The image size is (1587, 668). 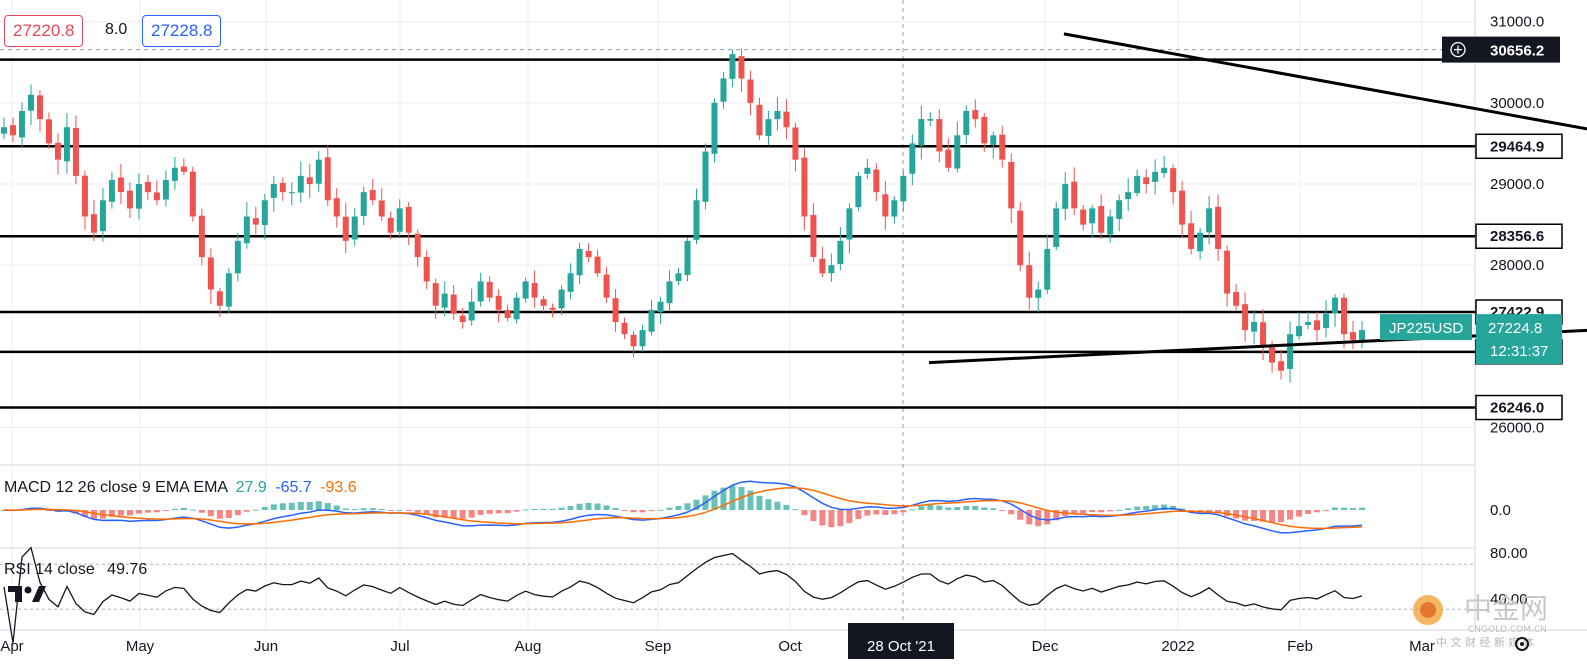 I want to click on bid-price-box: 27220.8, so click(x=44, y=31).